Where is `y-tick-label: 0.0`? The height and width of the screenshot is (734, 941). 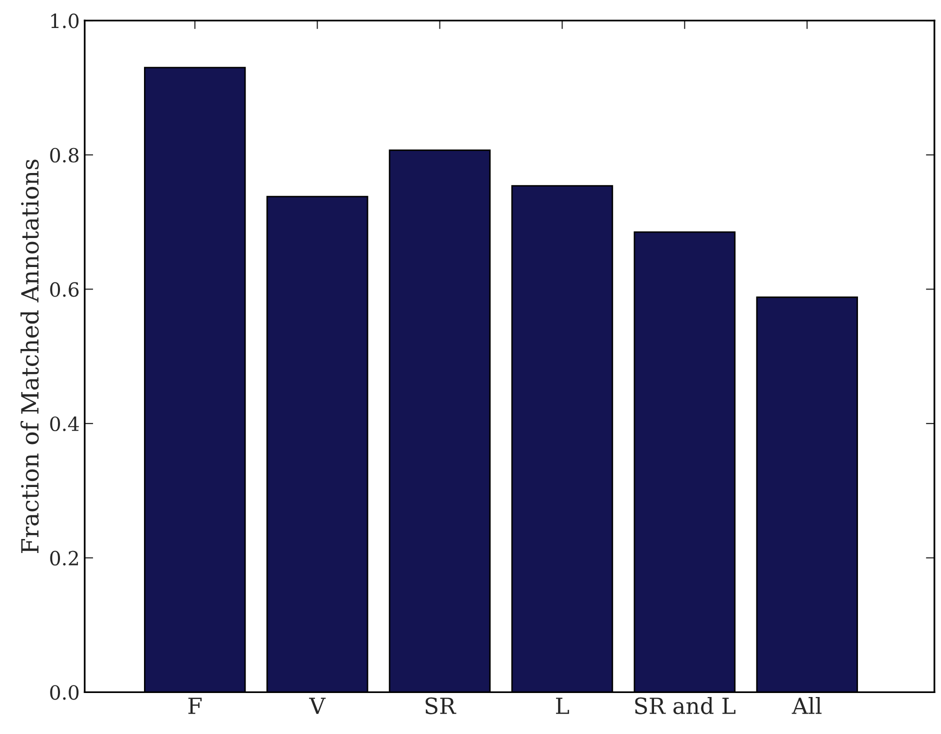 y-tick-label: 0.0 is located at coordinates (64, 692).